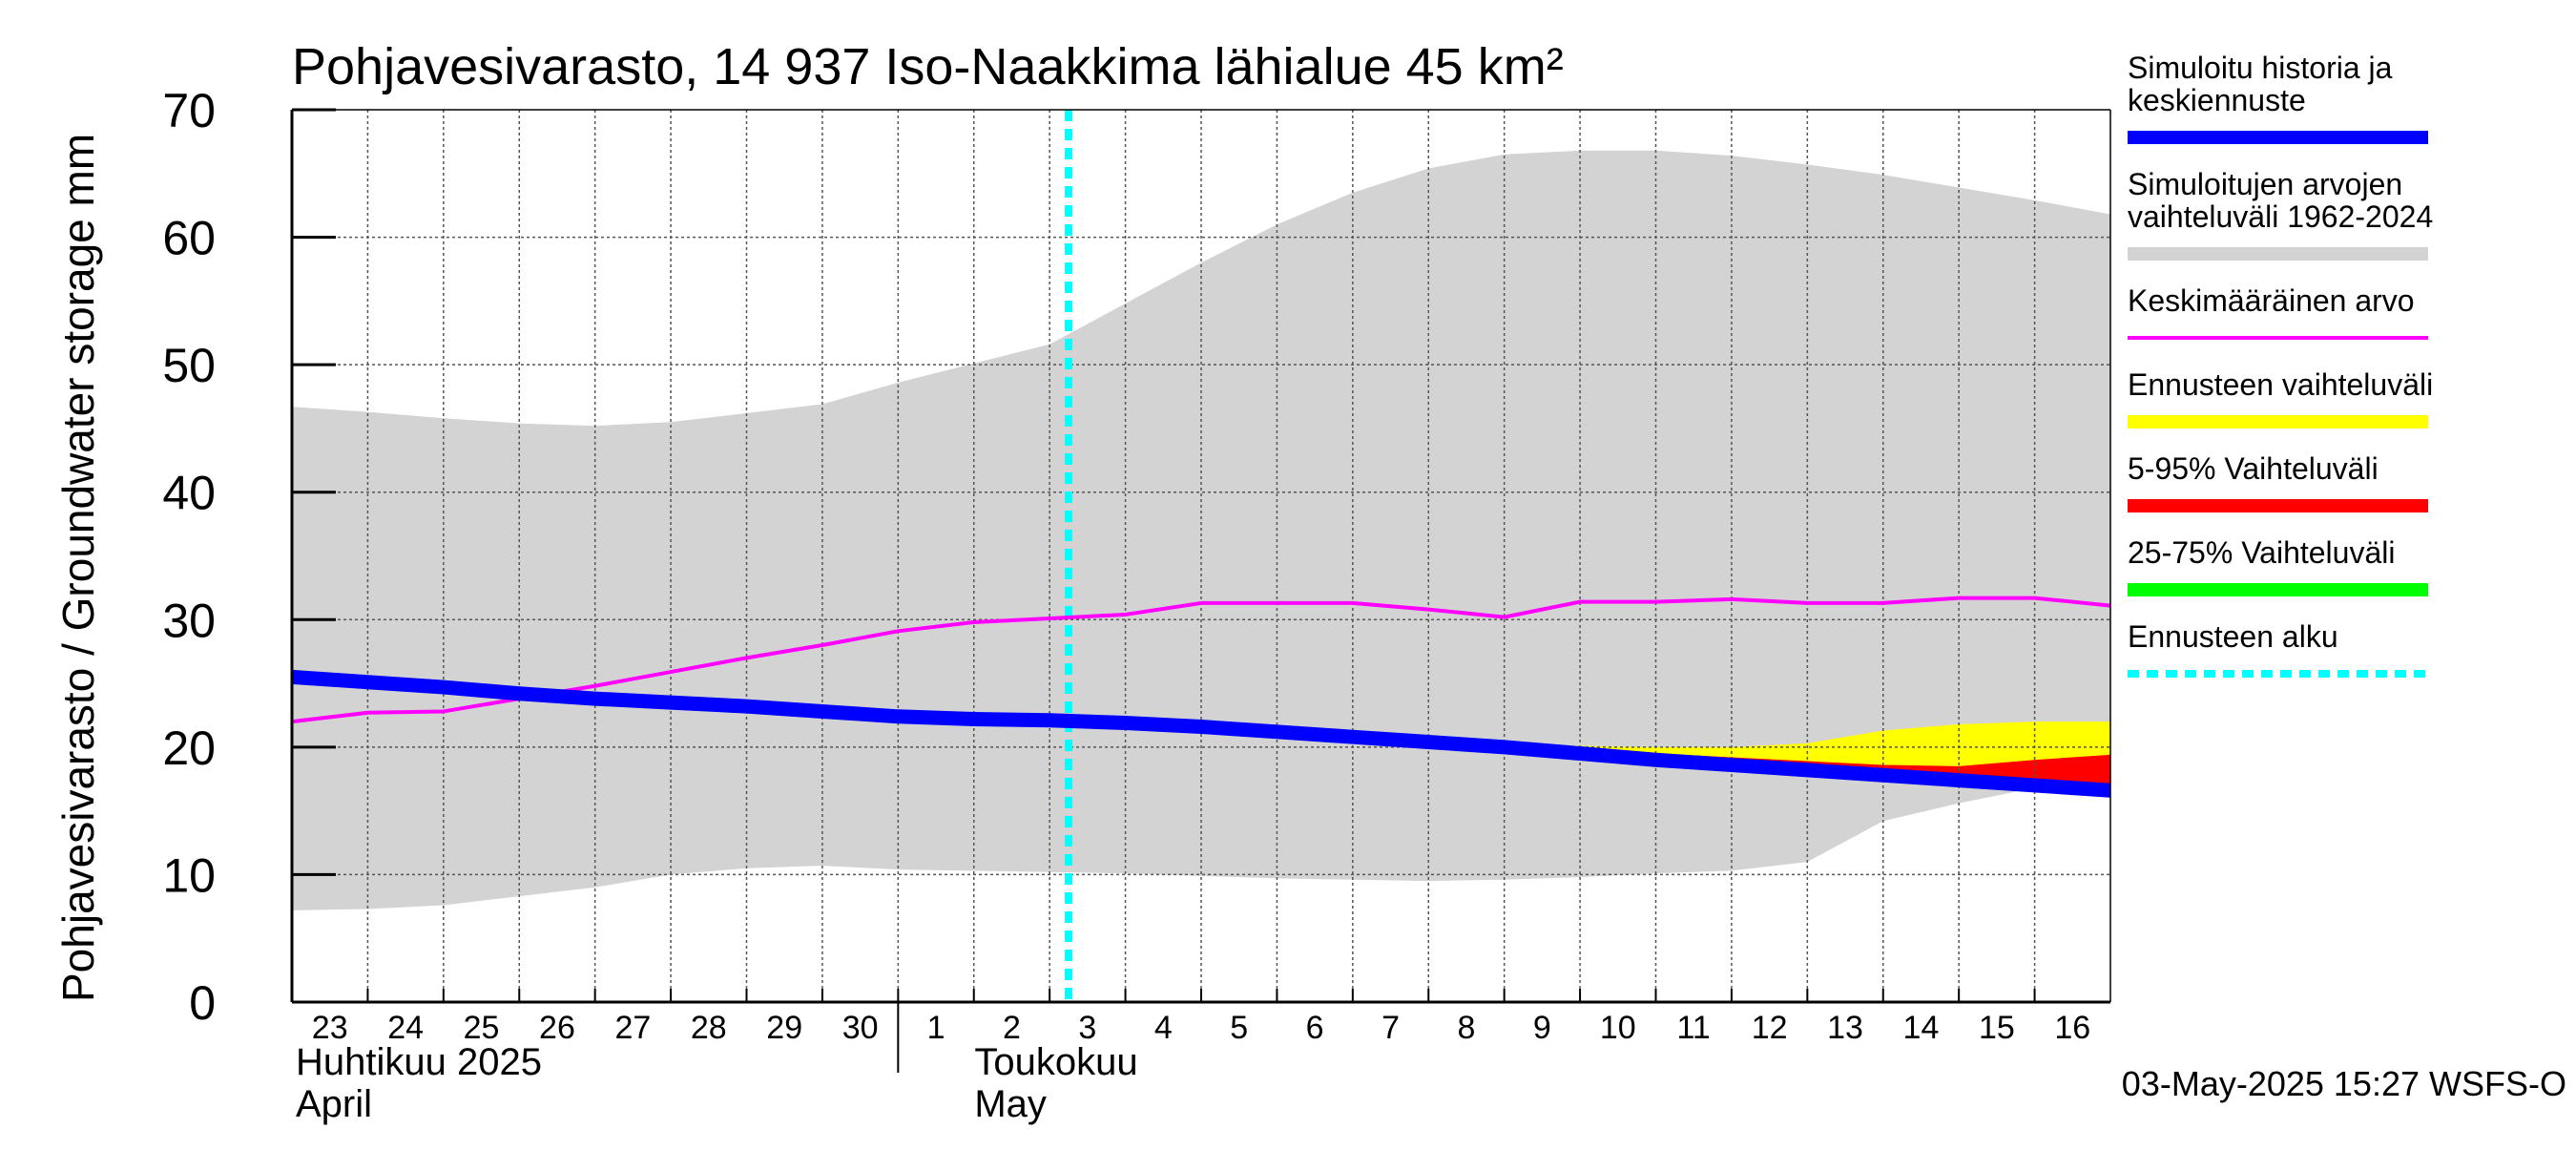  What do you see at coordinates (202, 1003) in the screenshot?
I see `y-tick-label: 0` at bounding box center [202, 1003].